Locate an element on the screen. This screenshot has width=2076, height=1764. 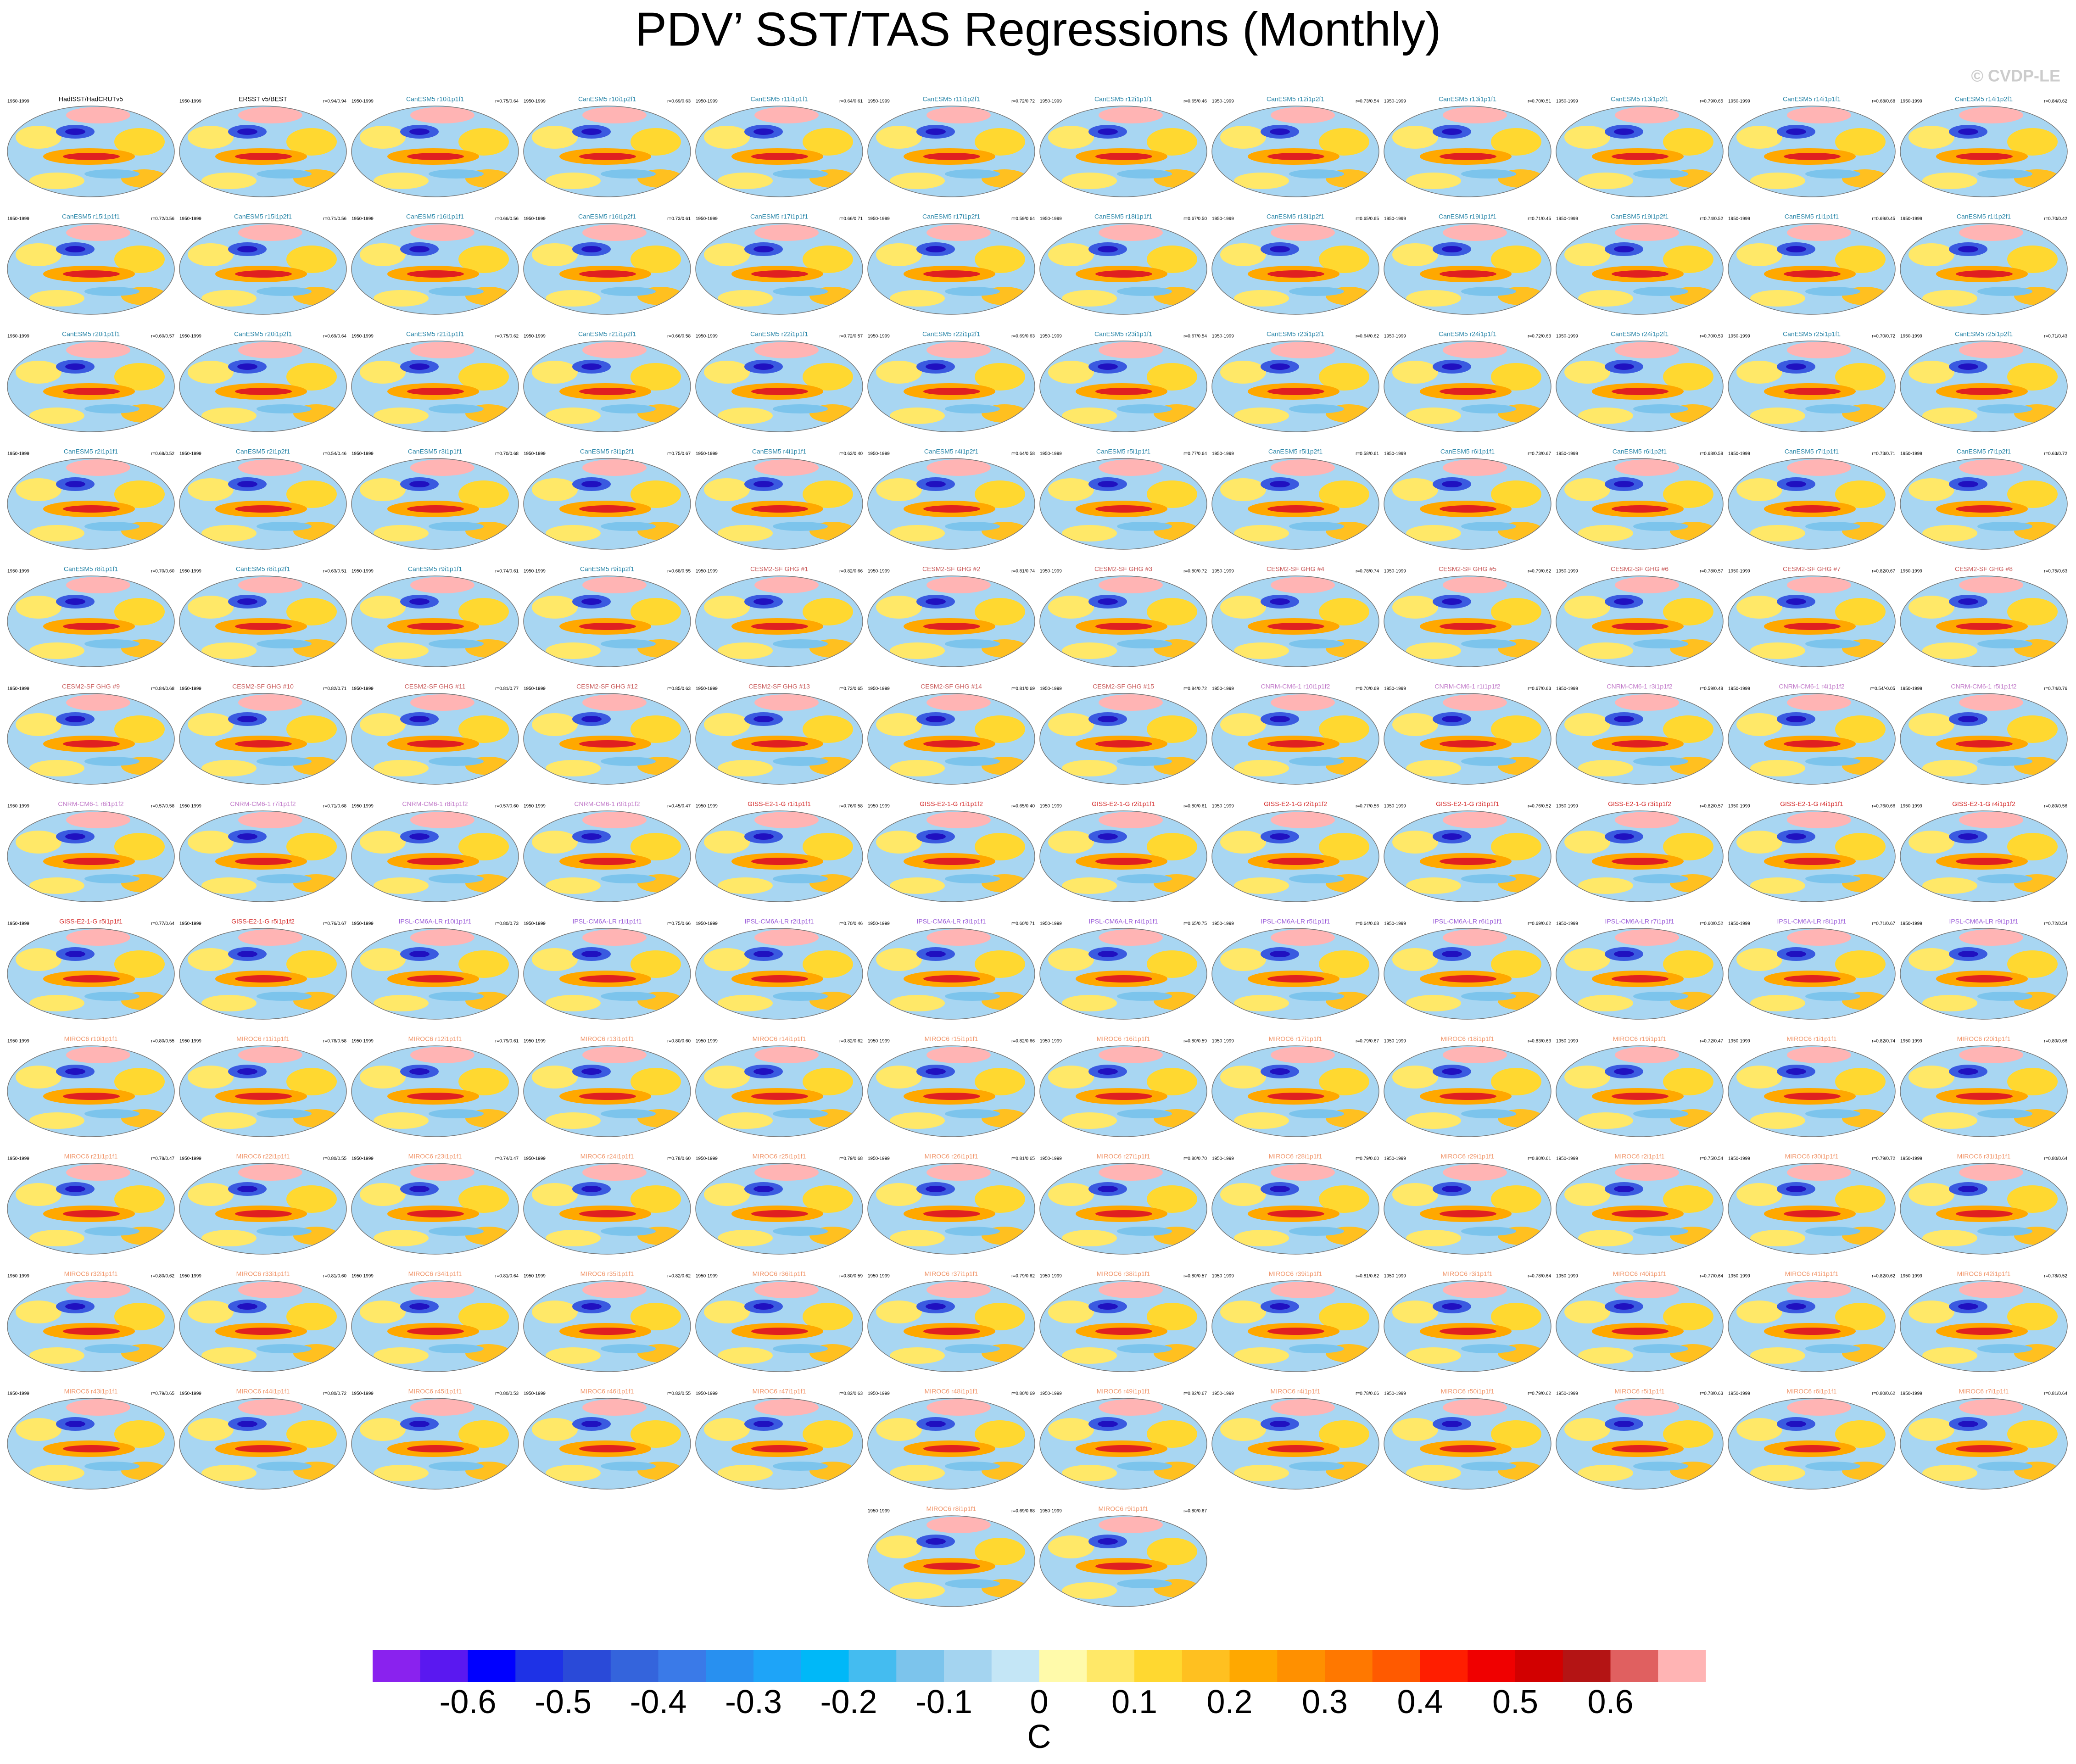
panel: 1950-1999 GISS-E2-1-G r2i1p1f1 r=0.80/0.61 is located at coordinates (1123, 851).